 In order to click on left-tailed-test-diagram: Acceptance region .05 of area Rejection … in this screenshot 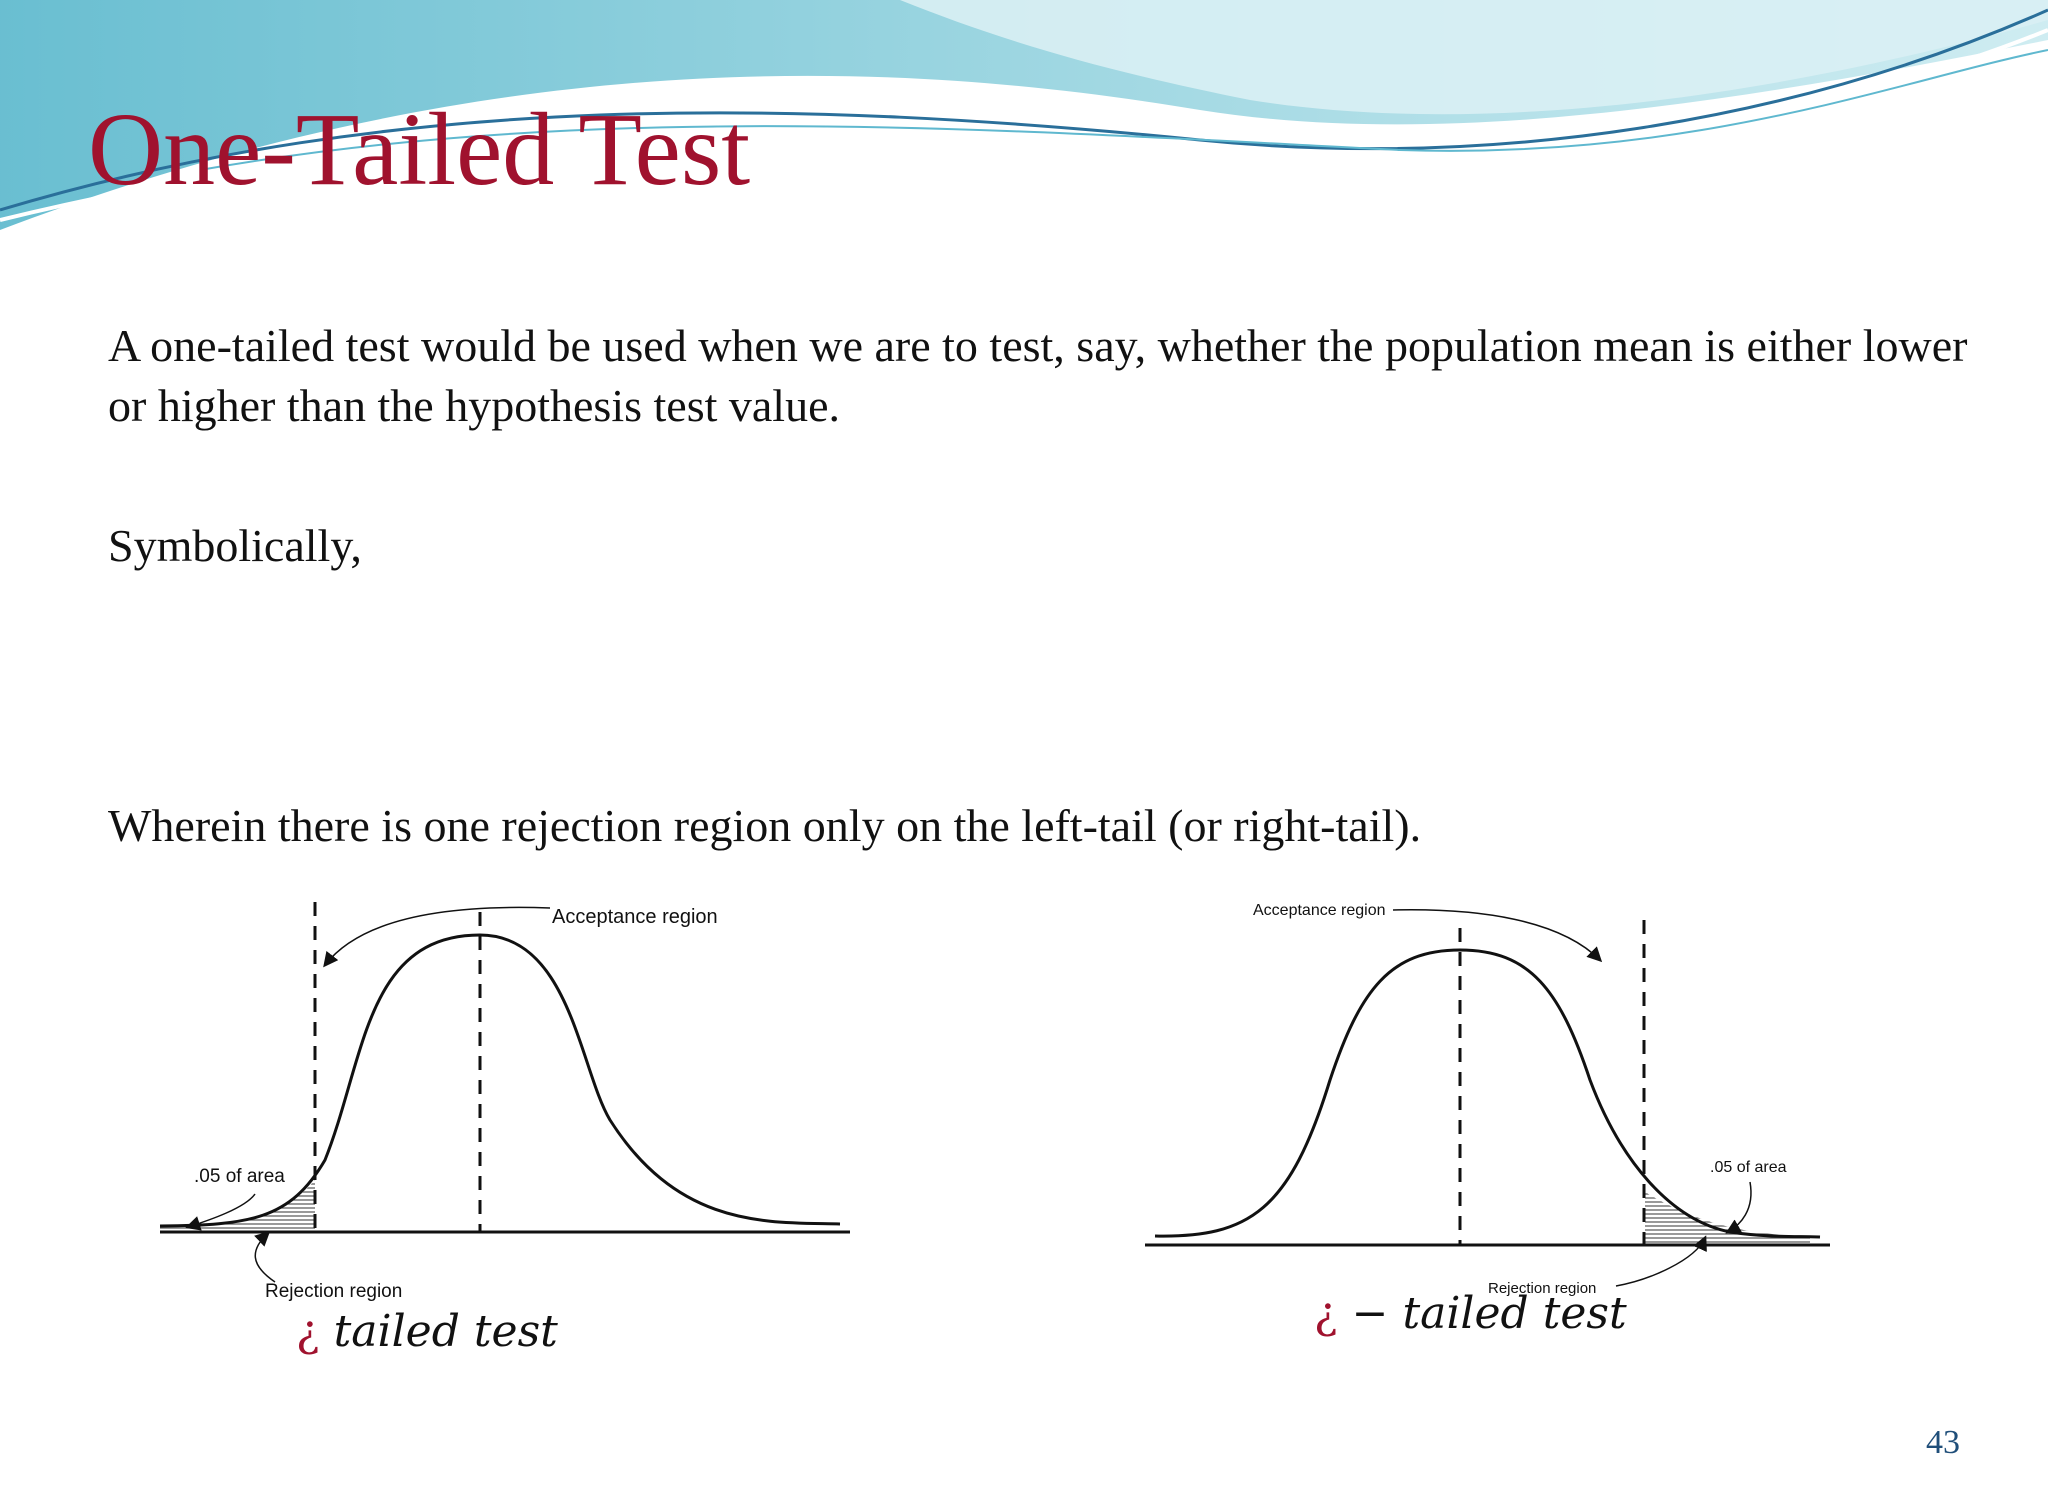, I will do `click(504, 1102)`.